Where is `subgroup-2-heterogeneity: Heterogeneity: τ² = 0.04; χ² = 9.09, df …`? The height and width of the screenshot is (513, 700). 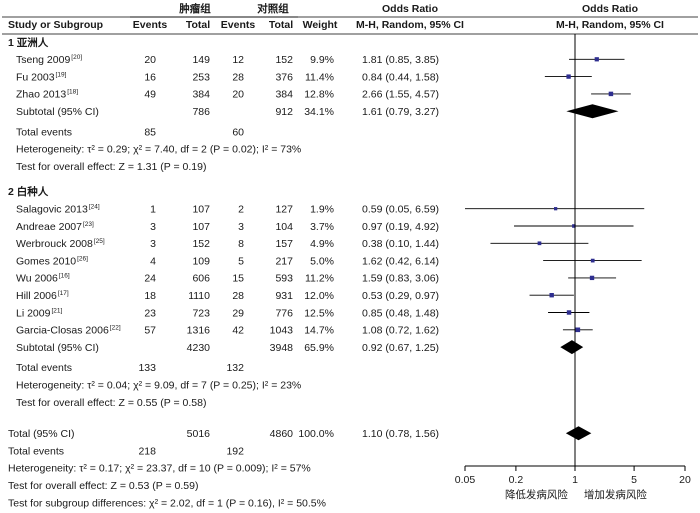
subgroup-2-heterogeneity: Heterogeneity: τ² = 0.04; χ² = 9.09, df … is located at coordinates (158, 386).